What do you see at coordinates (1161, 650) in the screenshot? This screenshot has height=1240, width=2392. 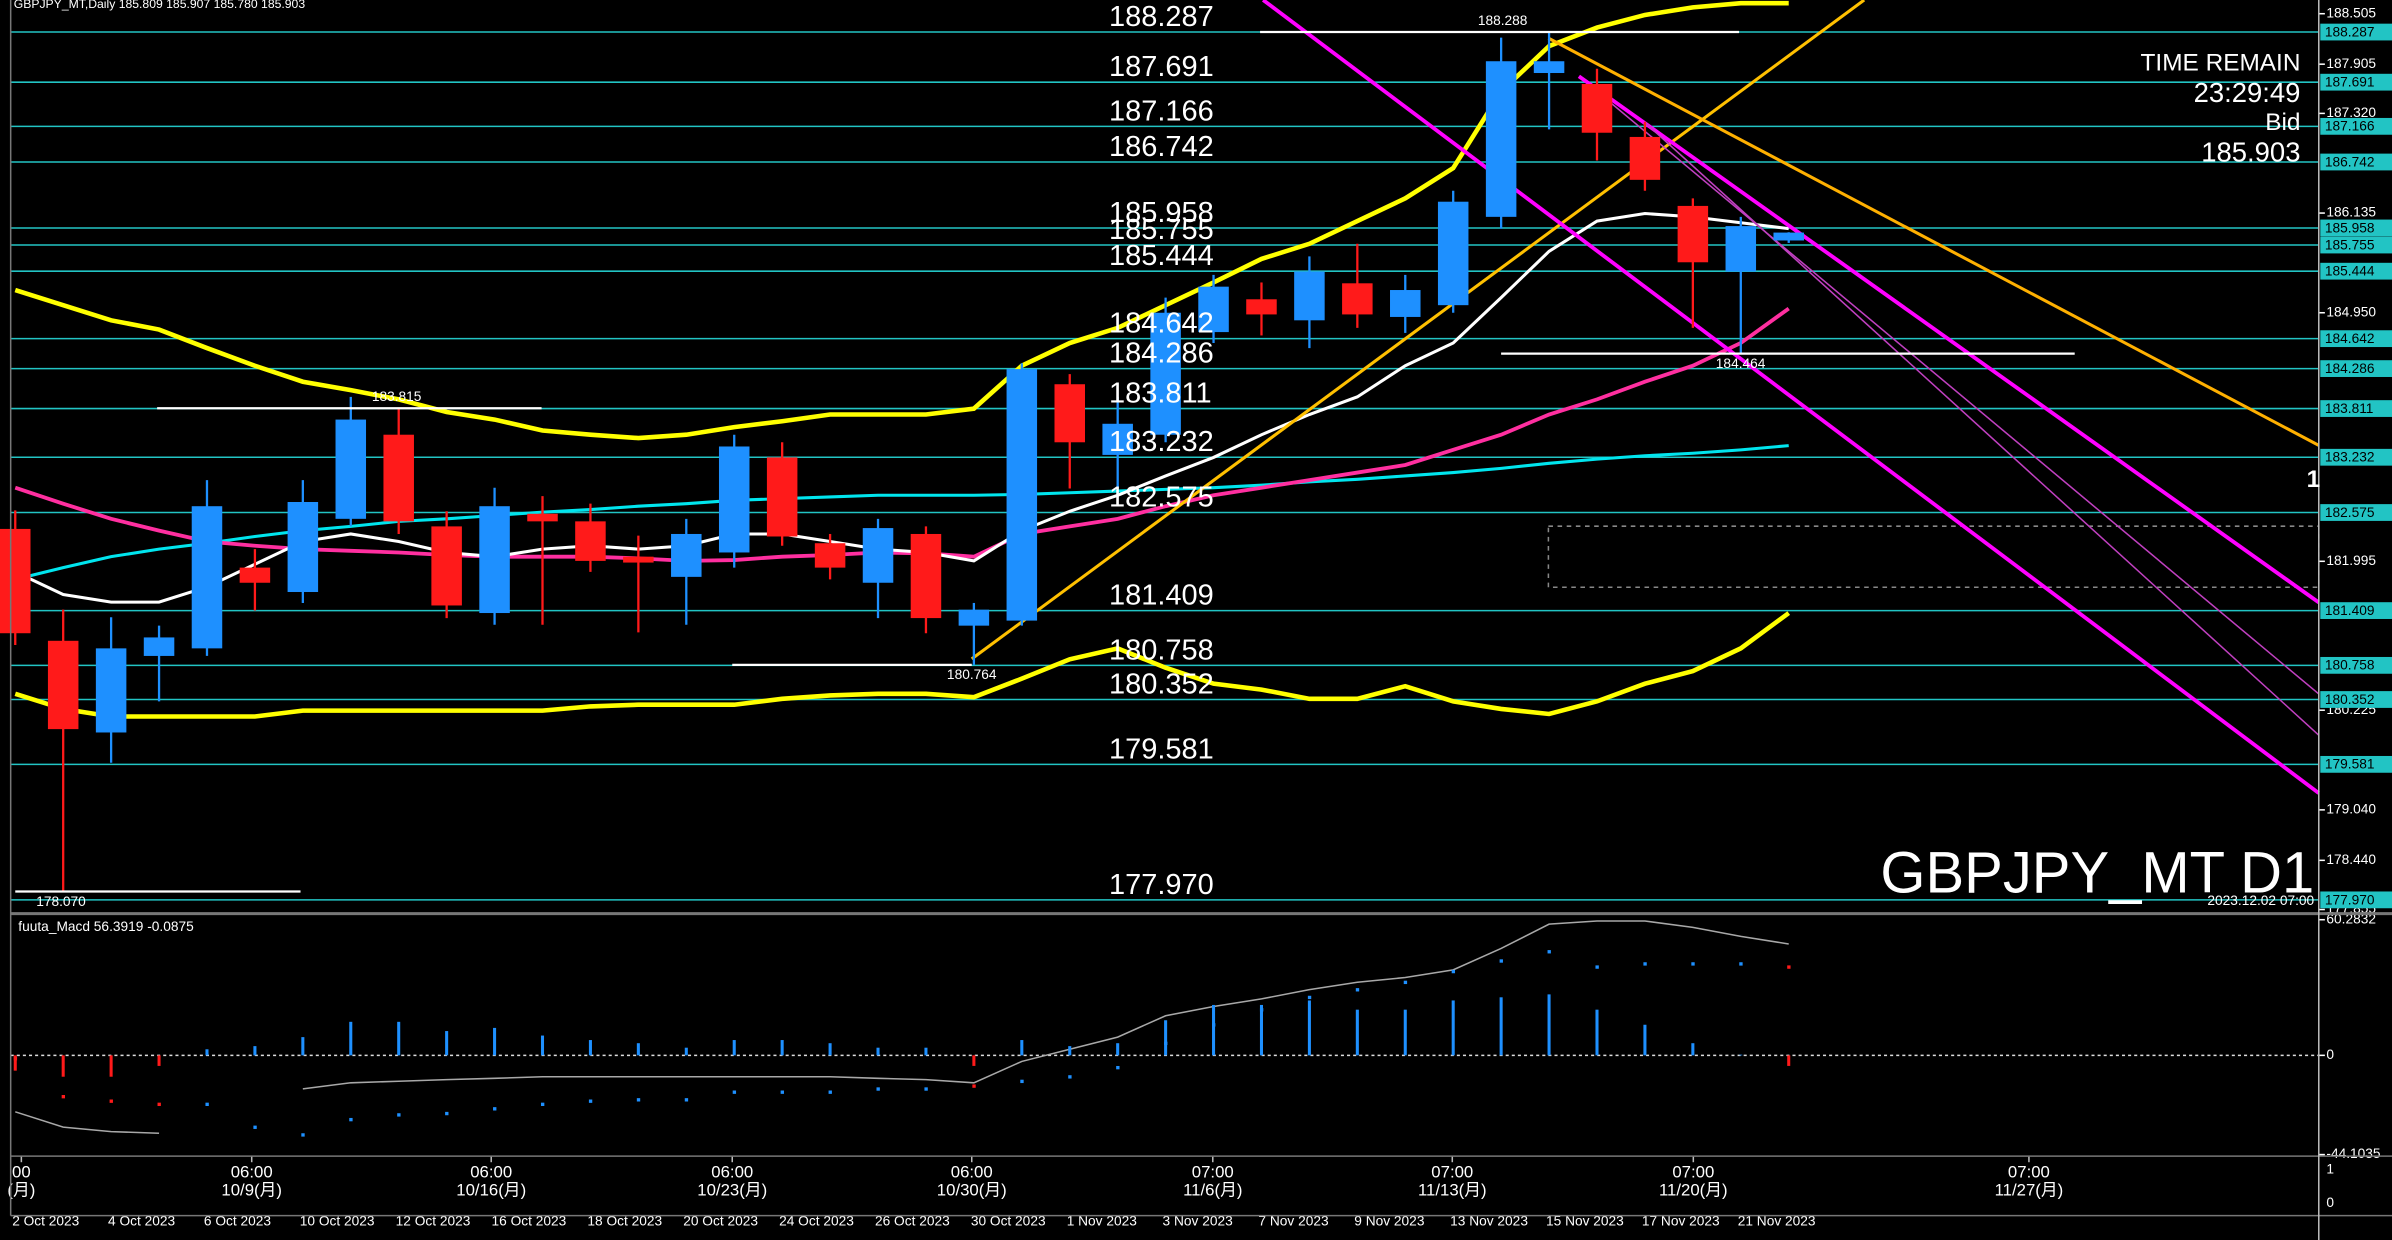 I see `level-label: 180.758` at bounding box center [1161, 650].